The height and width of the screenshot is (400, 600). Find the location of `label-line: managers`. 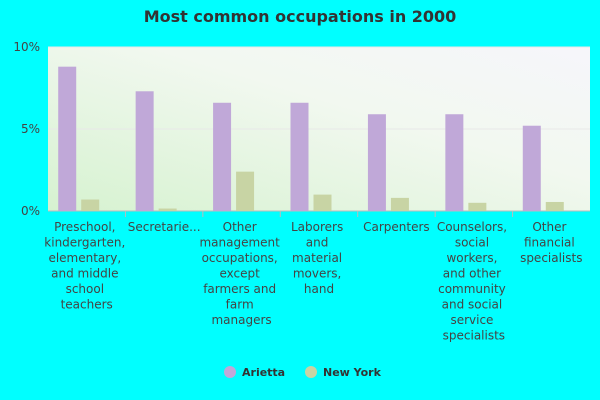

label-line: managers is located at coordinates (241, 320).